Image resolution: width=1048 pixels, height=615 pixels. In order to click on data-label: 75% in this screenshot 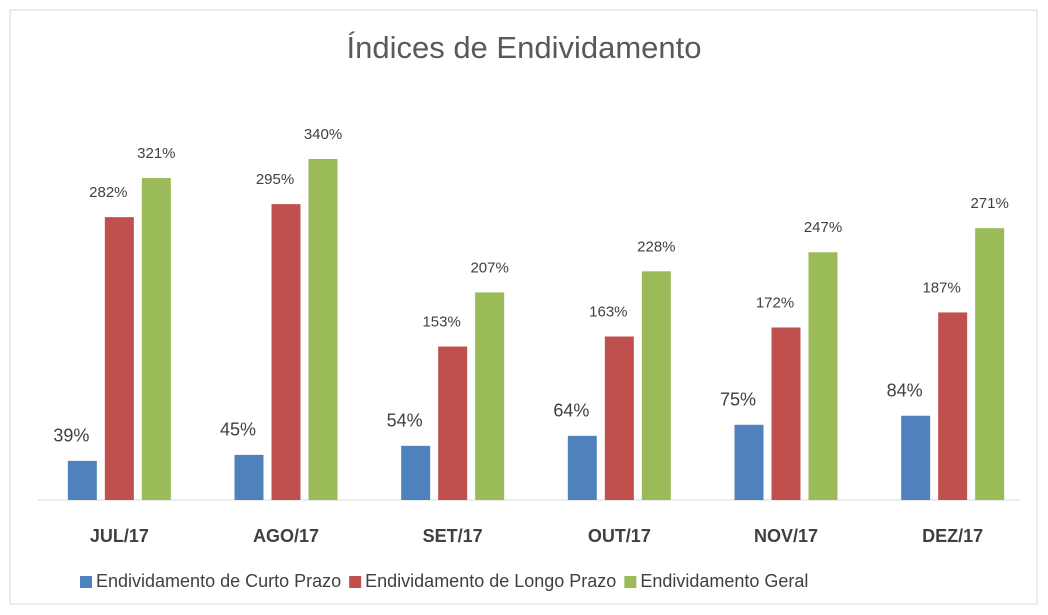, I will do `click(738, 400)`.